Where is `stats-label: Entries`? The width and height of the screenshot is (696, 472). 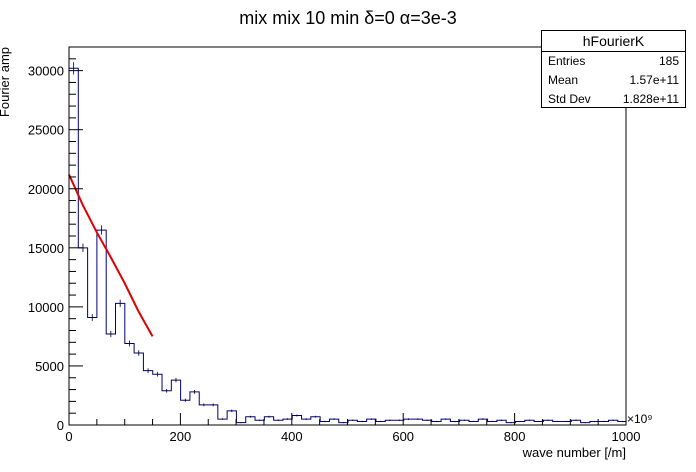
stats-label: Entries is located at coordinates (567, 61).